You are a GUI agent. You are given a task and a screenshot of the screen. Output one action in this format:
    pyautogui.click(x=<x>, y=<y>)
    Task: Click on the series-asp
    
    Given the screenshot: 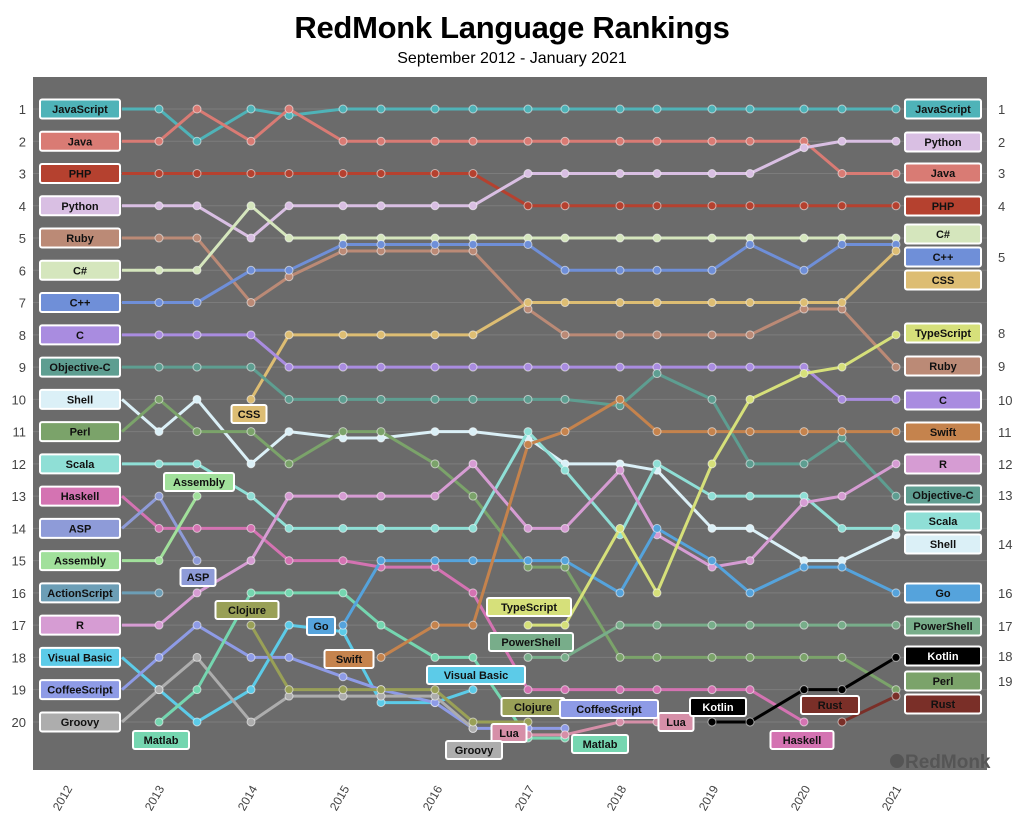 What is the action you would take?
    pyautogui.click(x=161, y=528)
    